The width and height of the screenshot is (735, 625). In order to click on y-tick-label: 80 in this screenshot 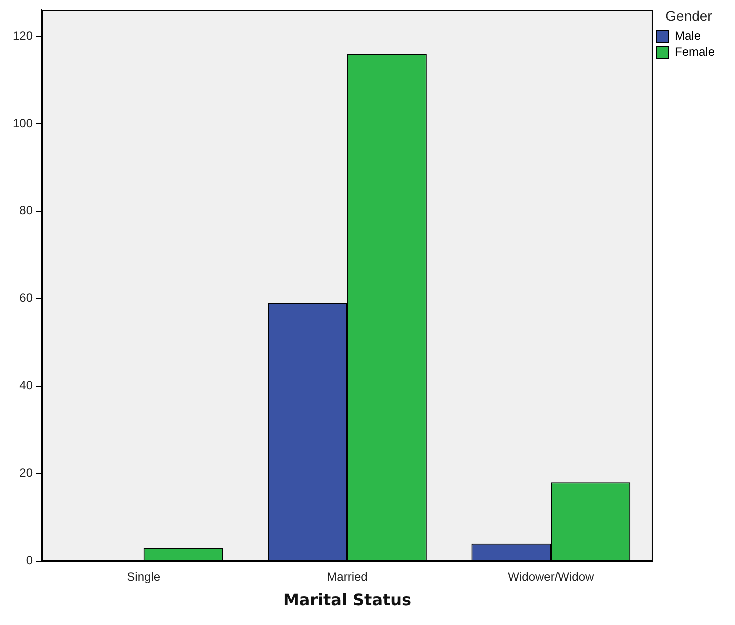, I will do `click(27, 211)`.